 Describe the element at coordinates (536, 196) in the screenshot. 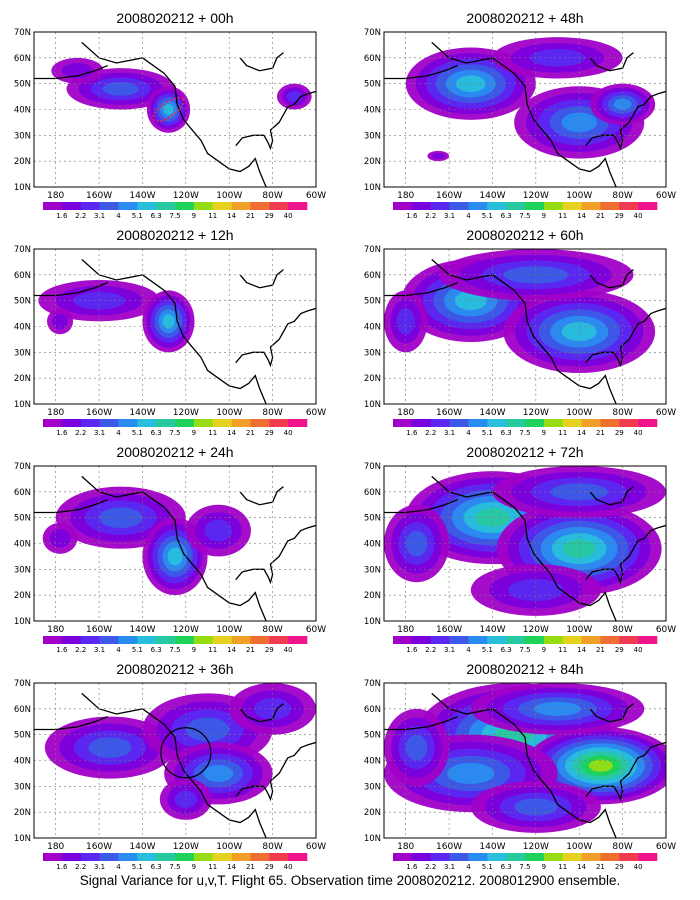

I see `x-tick-label: 120W` at that location.